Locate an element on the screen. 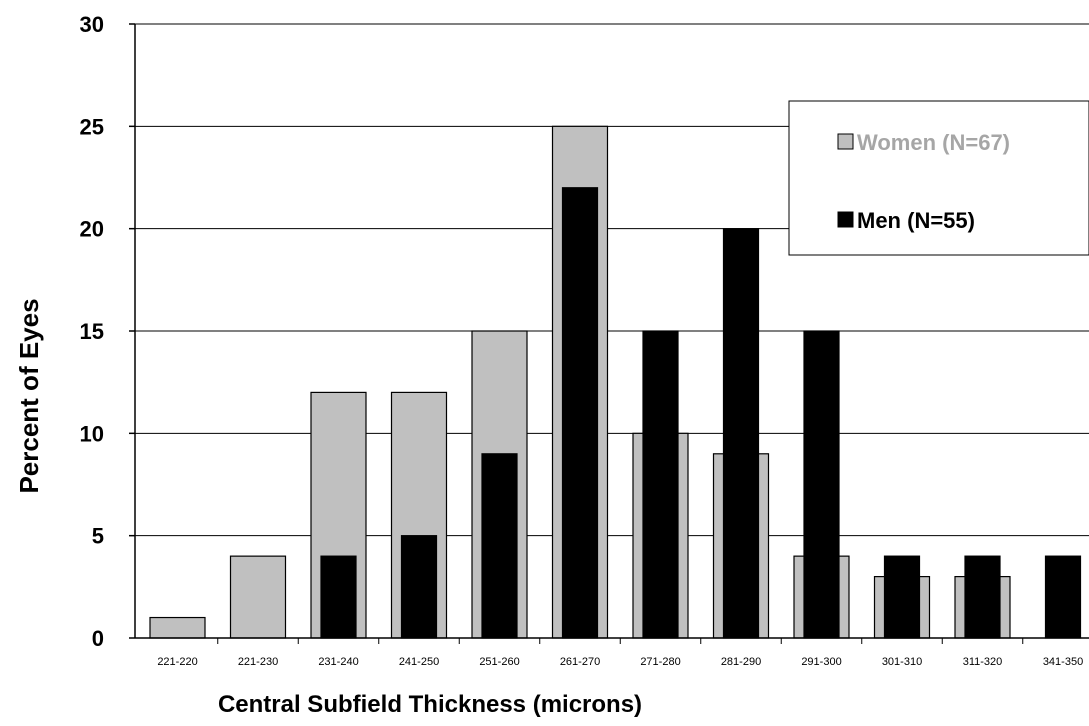  y-tick-label: 10 is located at coordinates (92, 433).